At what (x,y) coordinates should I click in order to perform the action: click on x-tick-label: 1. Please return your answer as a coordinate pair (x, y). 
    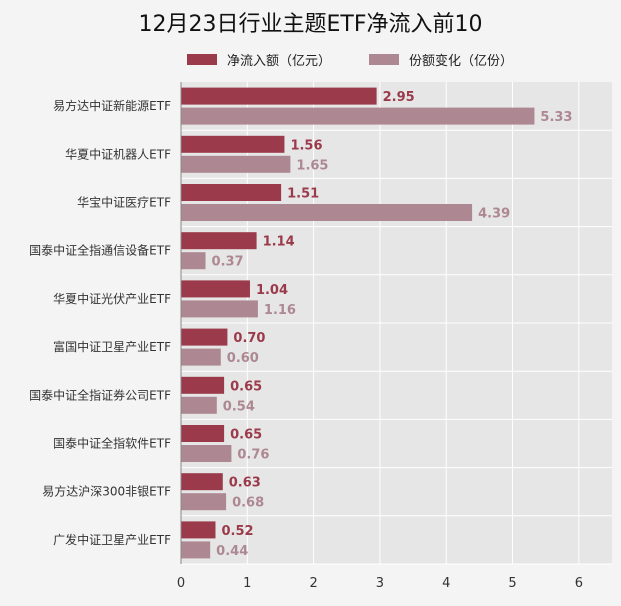
    Looking at the image, I should click on (247, 583).